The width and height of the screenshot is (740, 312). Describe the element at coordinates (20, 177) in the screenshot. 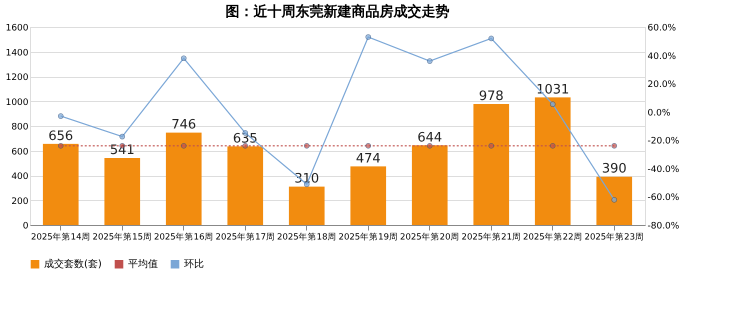

I see `y-tick-label: 400` at that location.